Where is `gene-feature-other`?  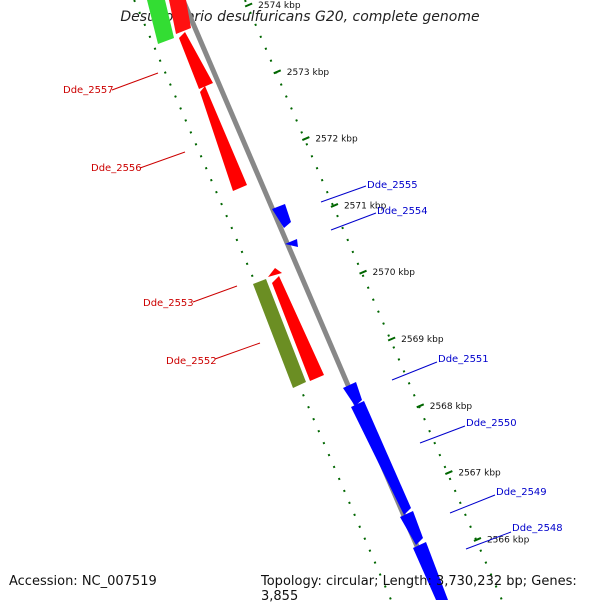
gene-feature-other is located at coordinates (160, 22).